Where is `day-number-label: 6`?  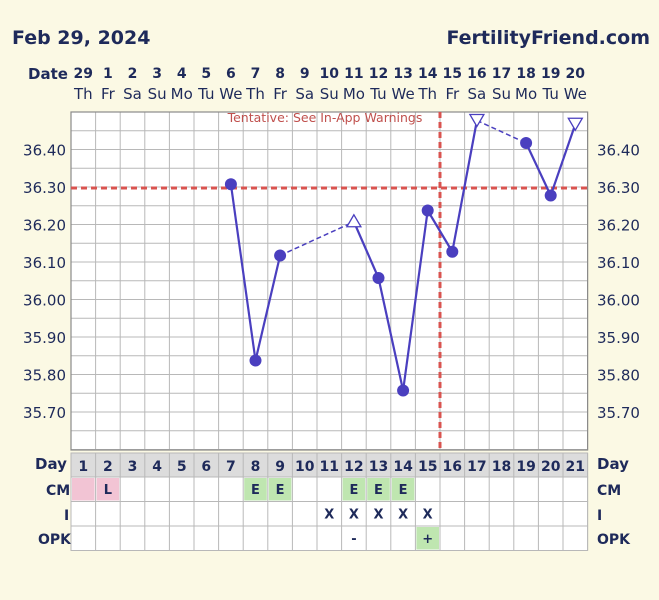
day-number-label: 6 is located at coordinates (206, 467).